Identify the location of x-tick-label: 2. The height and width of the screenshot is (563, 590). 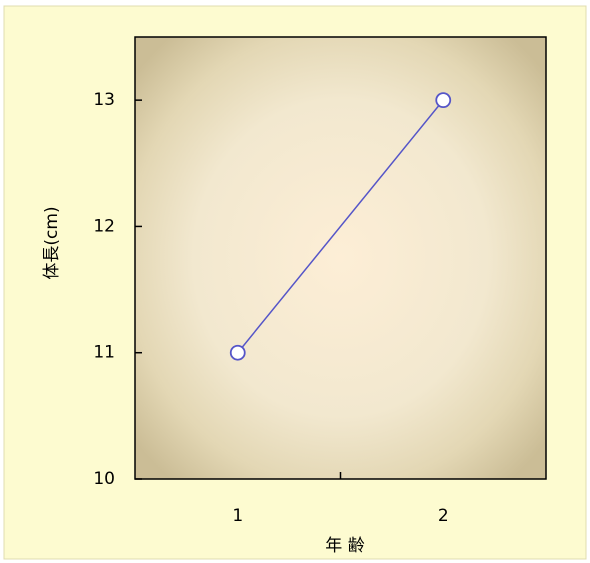
(443, 516).